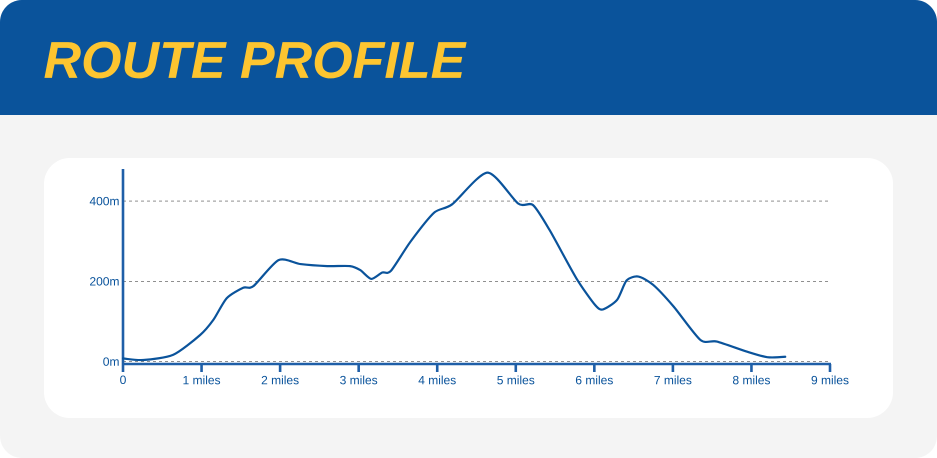 This screenshot has height=458, width=937. I want to click on x-tick-label: 3 miles, so click(359, 380).